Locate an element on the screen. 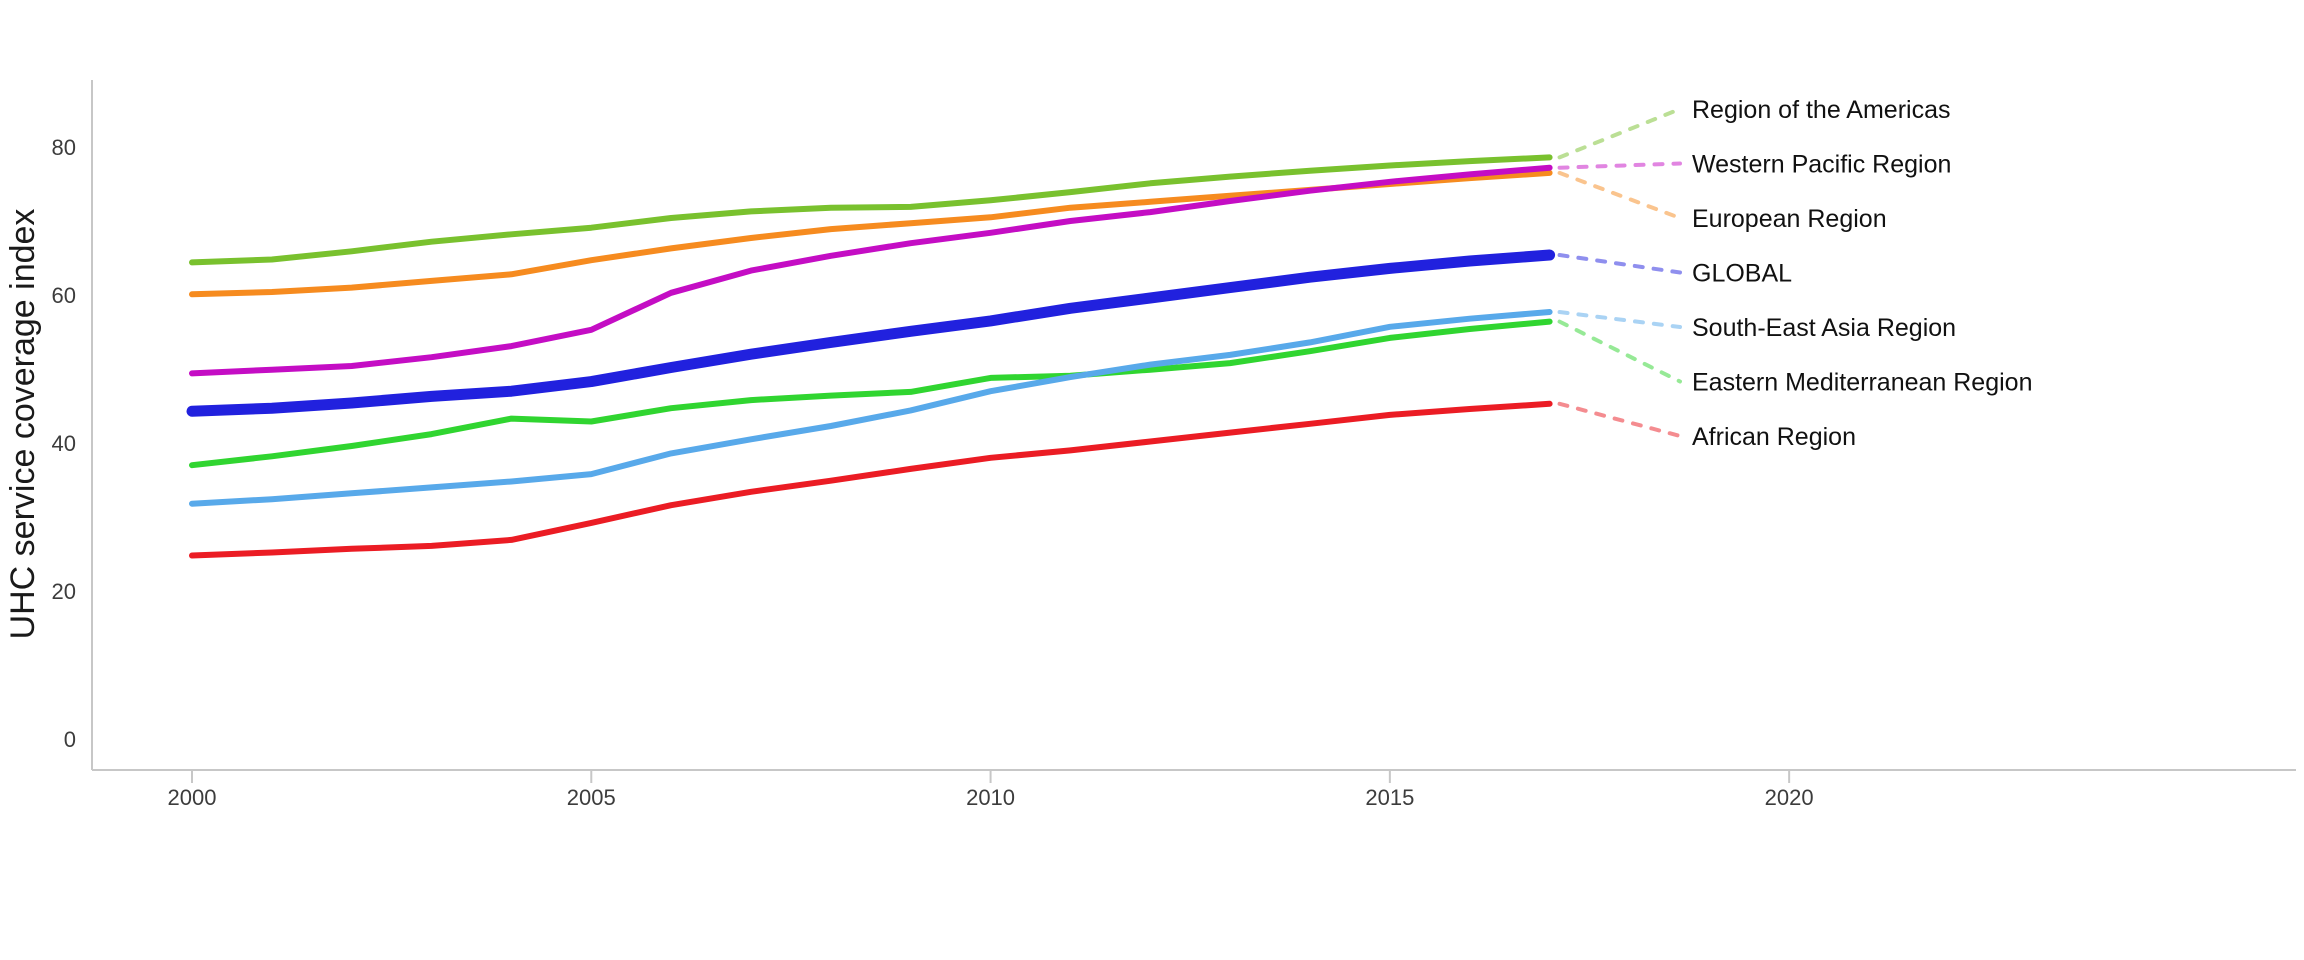  series-label-western-pacific-region: Western Pacific Region is located at coordinates (1821, 165).